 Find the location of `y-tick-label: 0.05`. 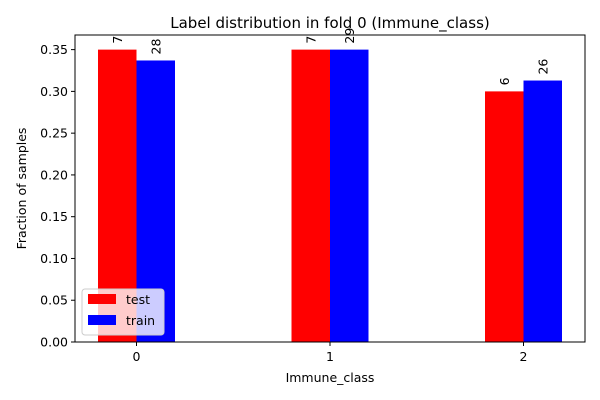

y-tick-label: 0.05 is located at coordinates (54, 300).